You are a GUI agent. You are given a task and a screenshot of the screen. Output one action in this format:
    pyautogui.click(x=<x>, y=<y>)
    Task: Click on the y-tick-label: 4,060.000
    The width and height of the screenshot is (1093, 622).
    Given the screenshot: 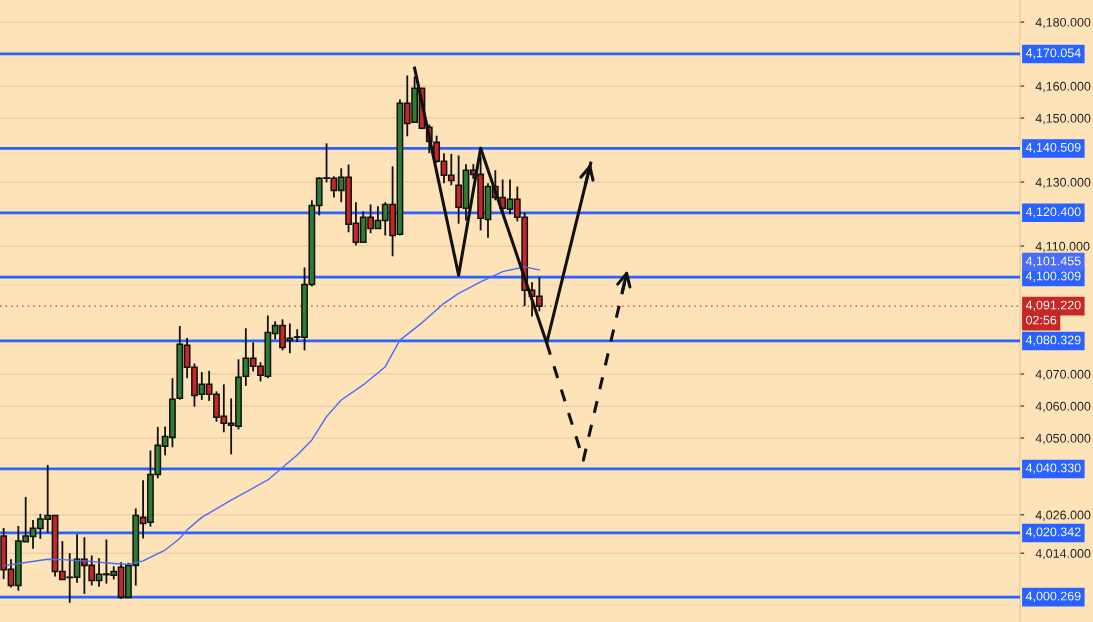 What is the action you would take?
    pyautogui.click(x=1063, y=407)
    